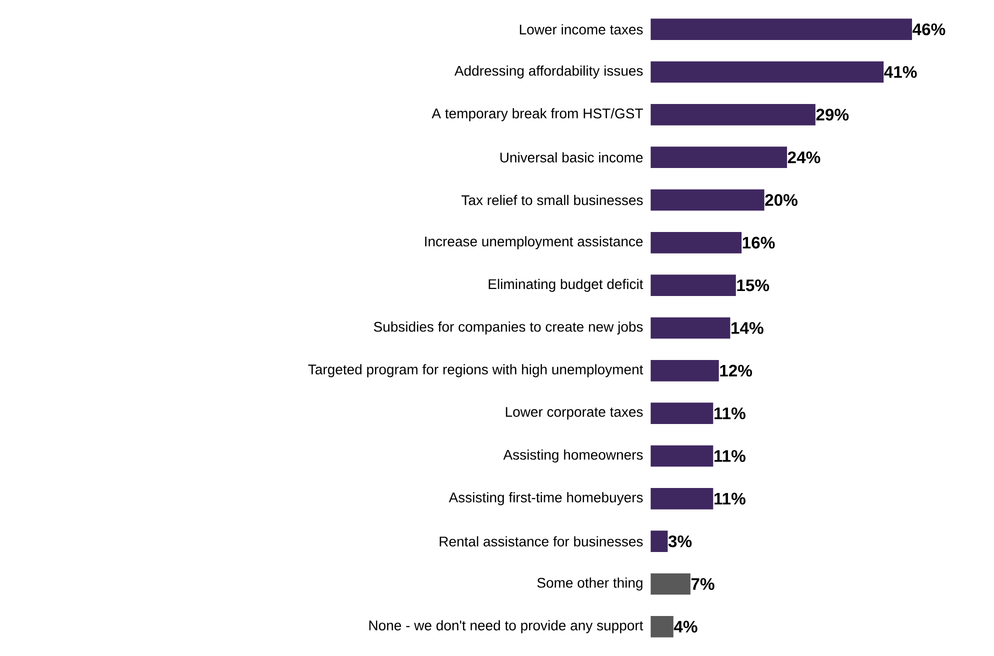 Image resolution: width=994 pixels, height=656 pixels. What do you see at coordinates (541, 541) in the screenshot?
I see `y-tick-label: Rental assistance for businesses` at bounding box center [541, 541].